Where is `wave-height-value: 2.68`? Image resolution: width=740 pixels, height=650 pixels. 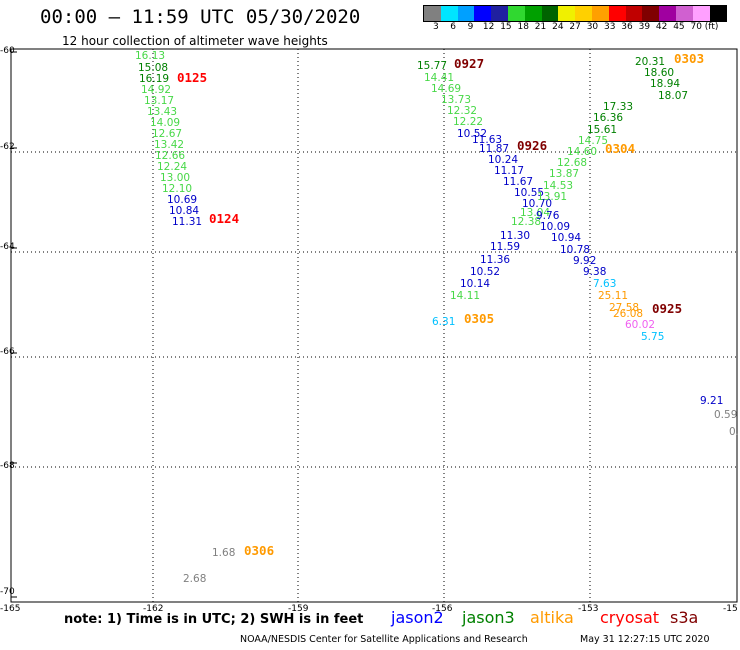 wave-height-value: 2.68 is located at coordinates (195, 579).